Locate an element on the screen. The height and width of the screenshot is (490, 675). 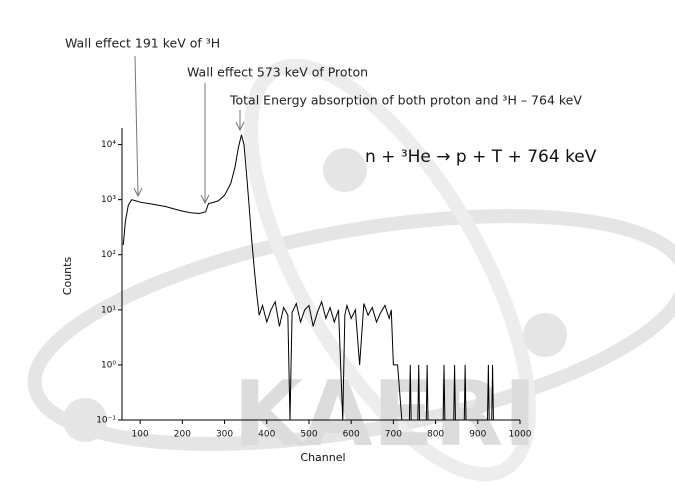
x-tick-label: 200 is located at coordinates (182, 435).